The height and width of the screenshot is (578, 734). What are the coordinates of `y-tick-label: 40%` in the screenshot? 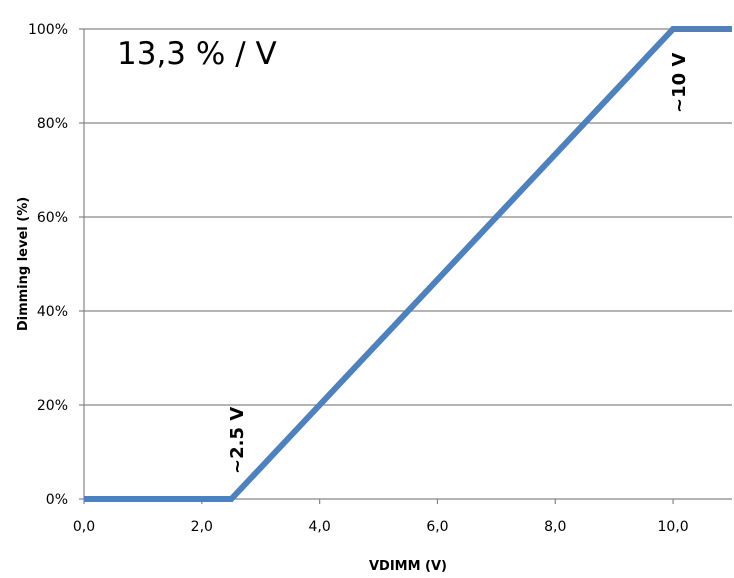 It's located at (52, 312).